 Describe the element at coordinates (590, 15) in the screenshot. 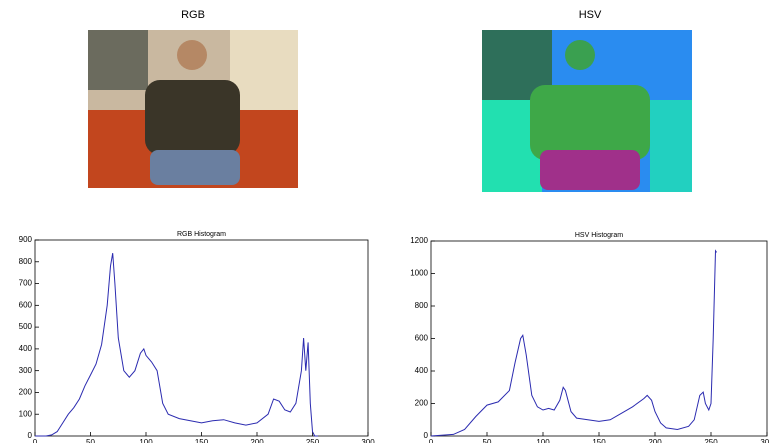

I see `image-title: HSV` at that location.